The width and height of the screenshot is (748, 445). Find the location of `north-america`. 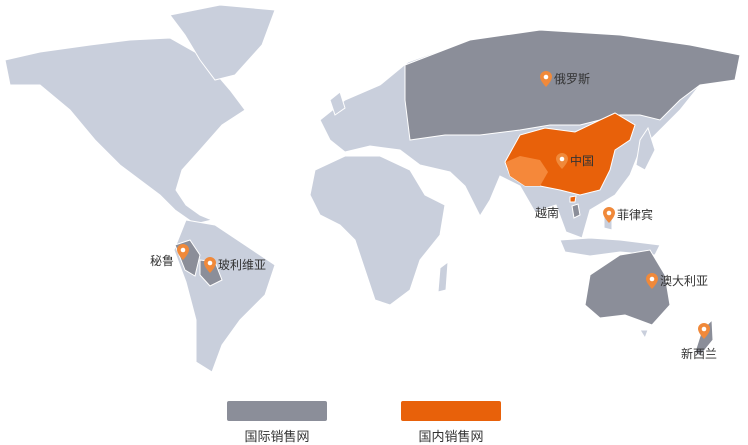

north-america is located at coordinates (125, 131).